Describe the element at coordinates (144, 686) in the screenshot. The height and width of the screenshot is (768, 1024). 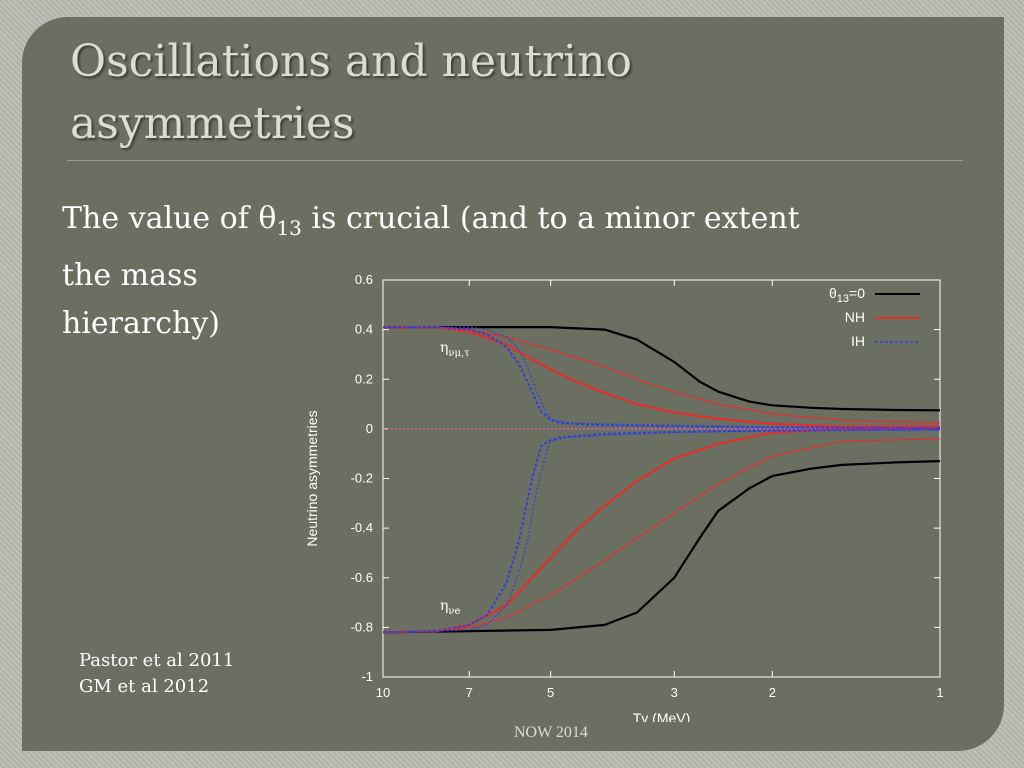
I see `credit-2: GM et al 2012` at that location.